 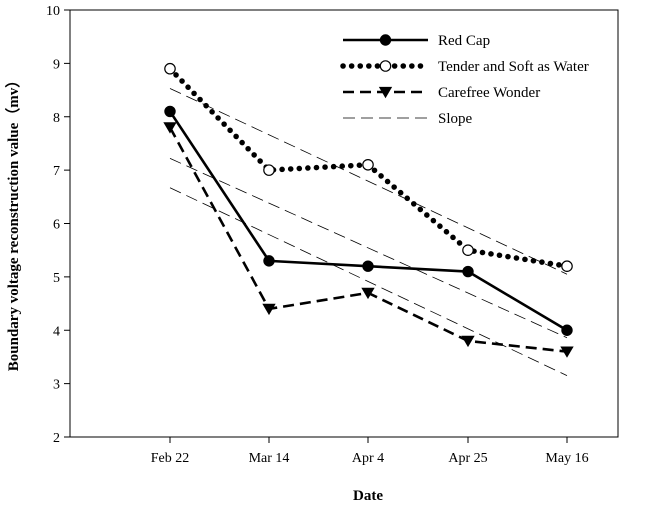 What do you see at coordinates (56, 278) in the screenshot?
I see `y-tick-label: 5` at bounding box center [56, 278].